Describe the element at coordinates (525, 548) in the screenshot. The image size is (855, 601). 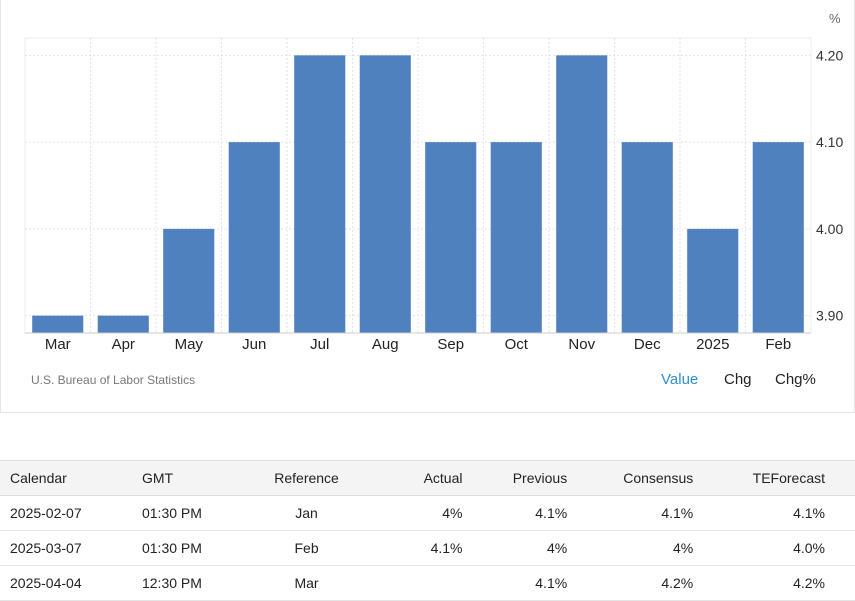
I see `cell-previous: 4%` at that location.